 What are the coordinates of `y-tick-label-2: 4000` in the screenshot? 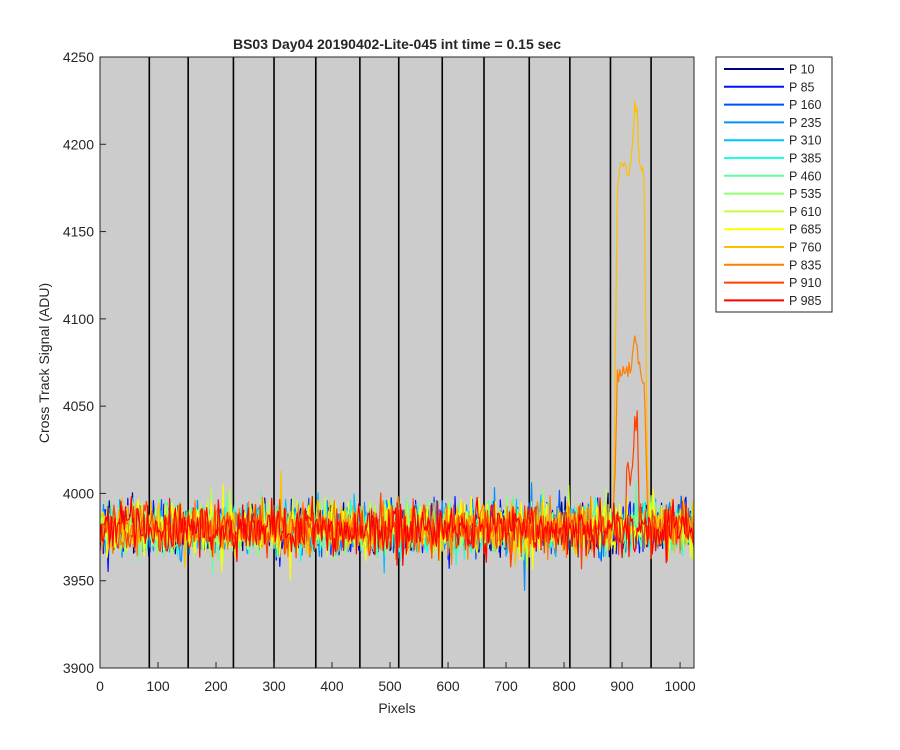 It's located at (78, 493).